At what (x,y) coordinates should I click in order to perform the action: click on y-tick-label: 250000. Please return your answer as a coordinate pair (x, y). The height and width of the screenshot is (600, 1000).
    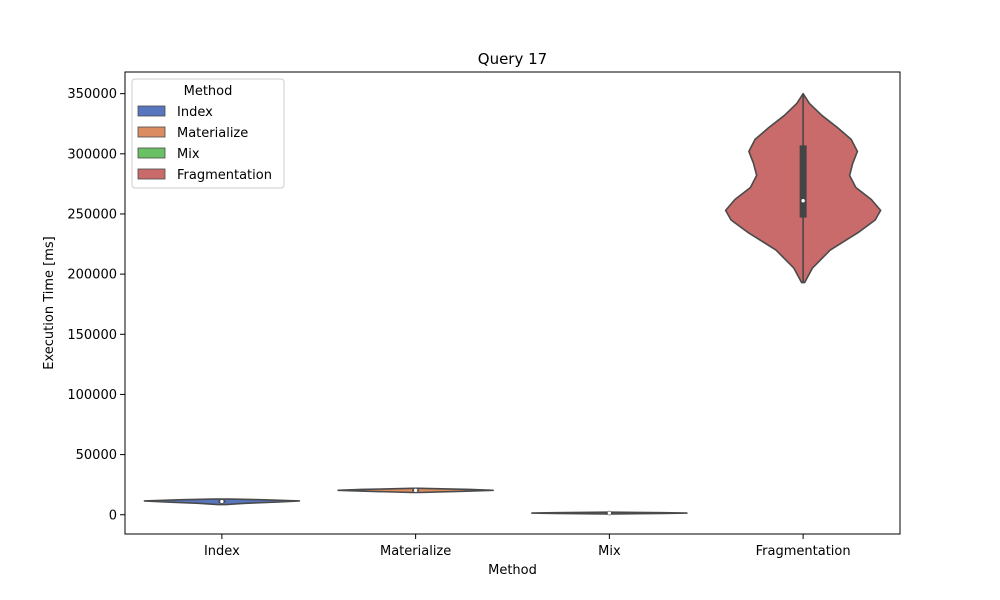
    Looking at the image, I should click on (92, 214).